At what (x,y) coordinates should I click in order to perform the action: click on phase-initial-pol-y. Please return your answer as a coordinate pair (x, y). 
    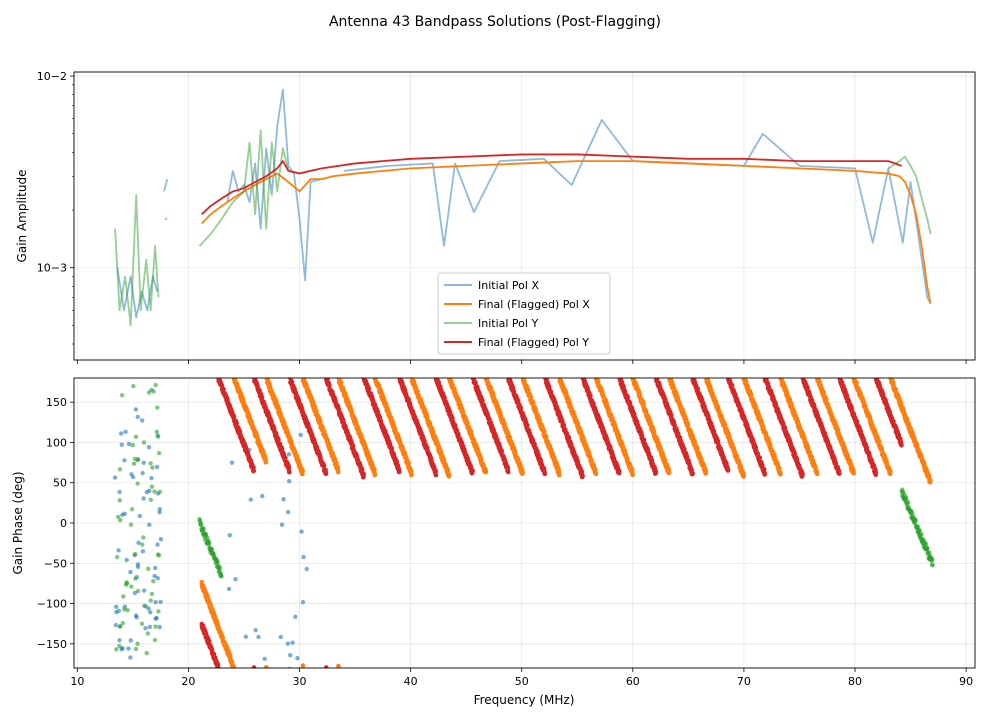
    Looking at the image, I should click on (138, 519).